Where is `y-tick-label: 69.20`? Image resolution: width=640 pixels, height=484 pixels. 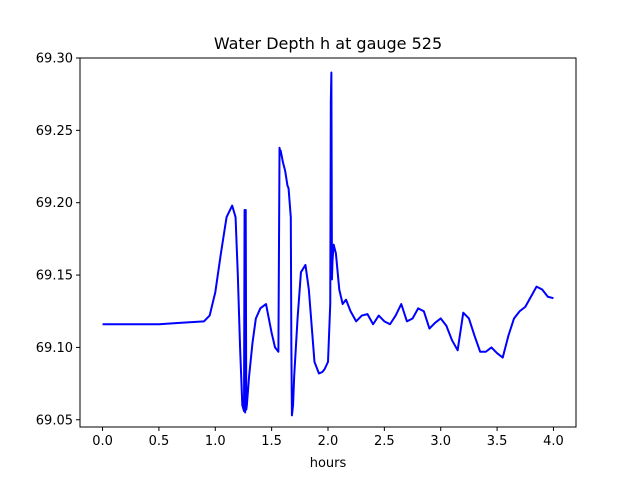 y-tick-label: 69.20 is located at coordinates (54, 203).